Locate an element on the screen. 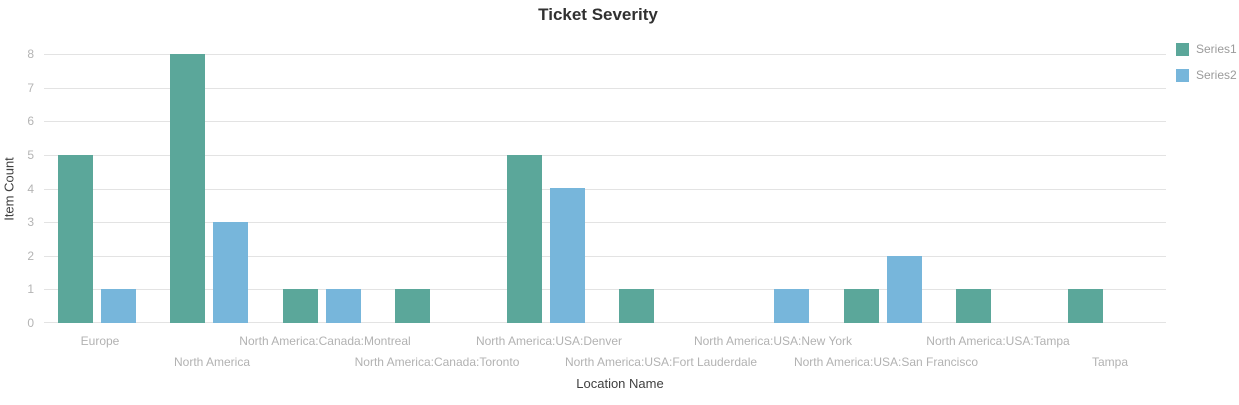 The width and height of the screenshot is (1239, 405). legend-swatch-series2 is located at coordinates (1182, 75).